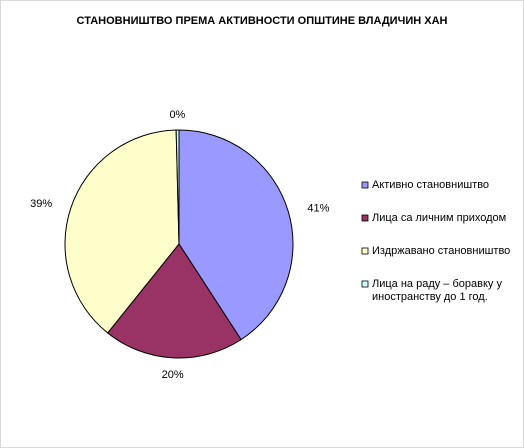 The height and width of the screenshot is (448, 524). What do you see at coordinates (439, 218) in the screenshot?
I see `legend-label-2: Лица са личним приходом` at bounding box center [439, 218].